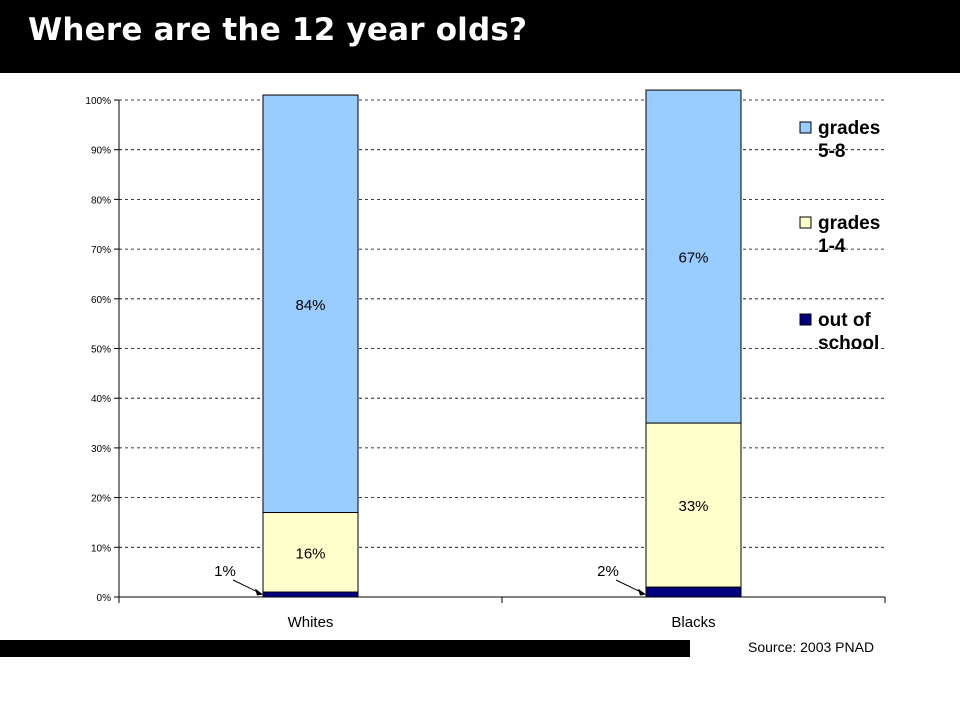  I want to click on y-tick-label: 70%, so click(101, 250).